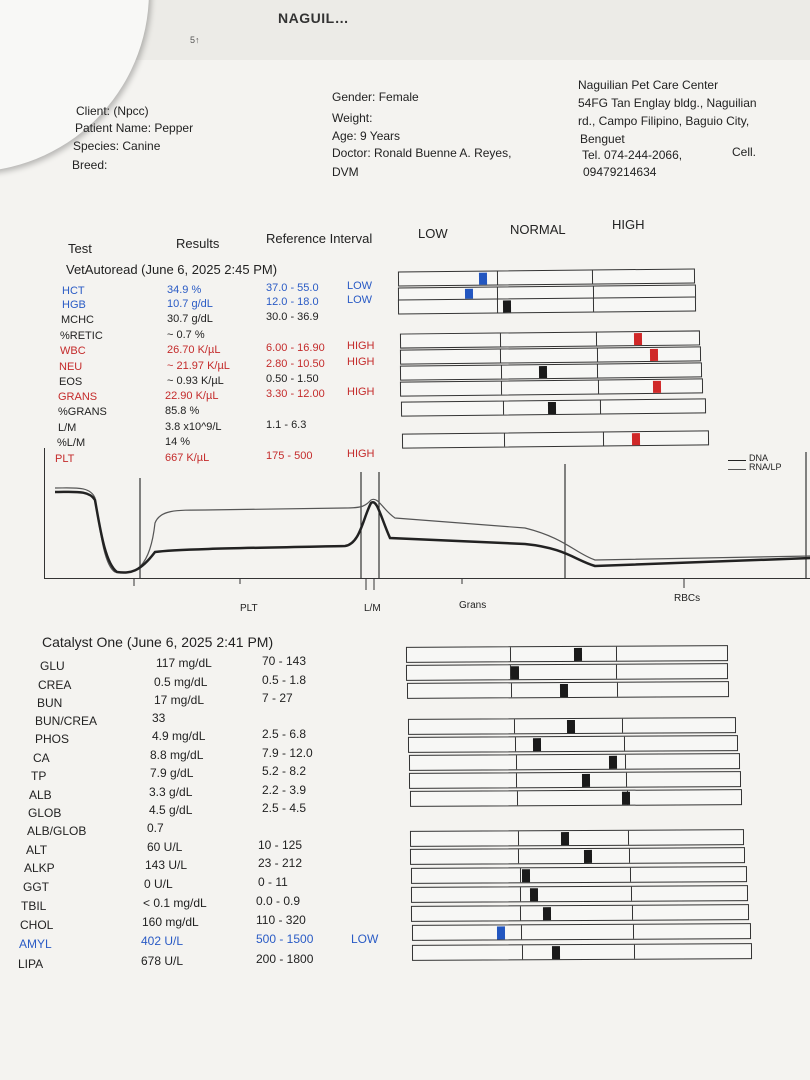 The height and width of the screenshot is (1080, 810). What do you see at coordinates (280, 845) in the screenshot?
I see `cat-ref-10: 10 - 125` at bounding box center [280, 845].